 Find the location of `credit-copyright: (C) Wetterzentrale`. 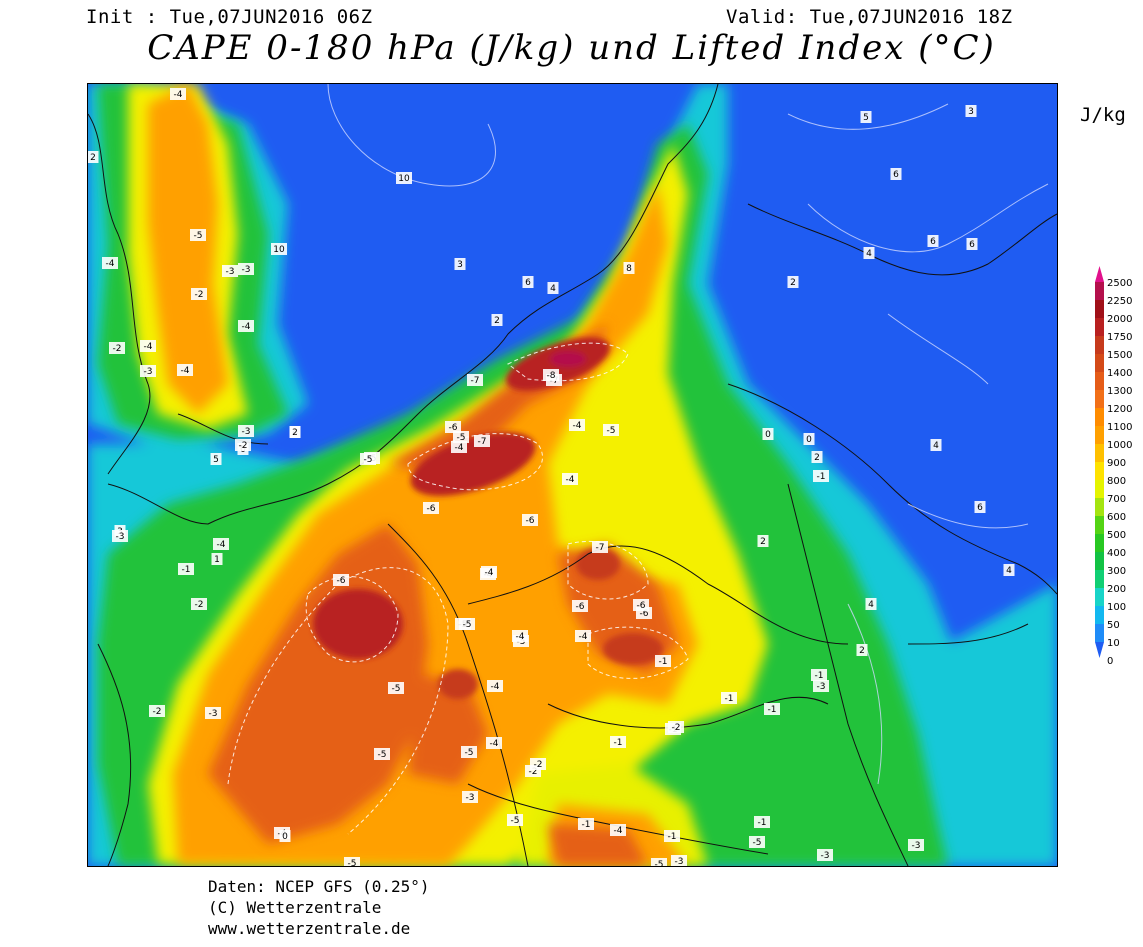

credit-copyright: (C) Wetterzentrale is located at coordinates (295, 907).